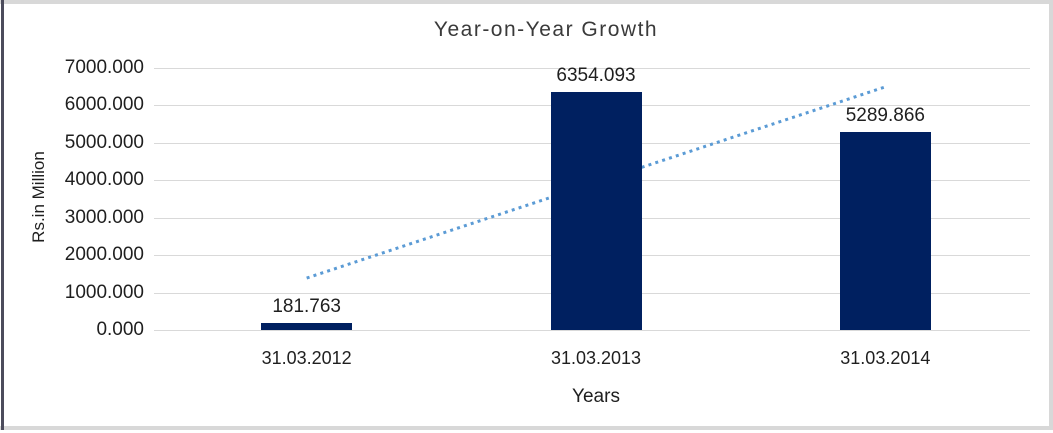 This screenshot has height=433, width=1053. What do you see at coordinates (307, 326) in the screenshot?
I see `bar-31.03.2012` at bounding box center [307, 326].